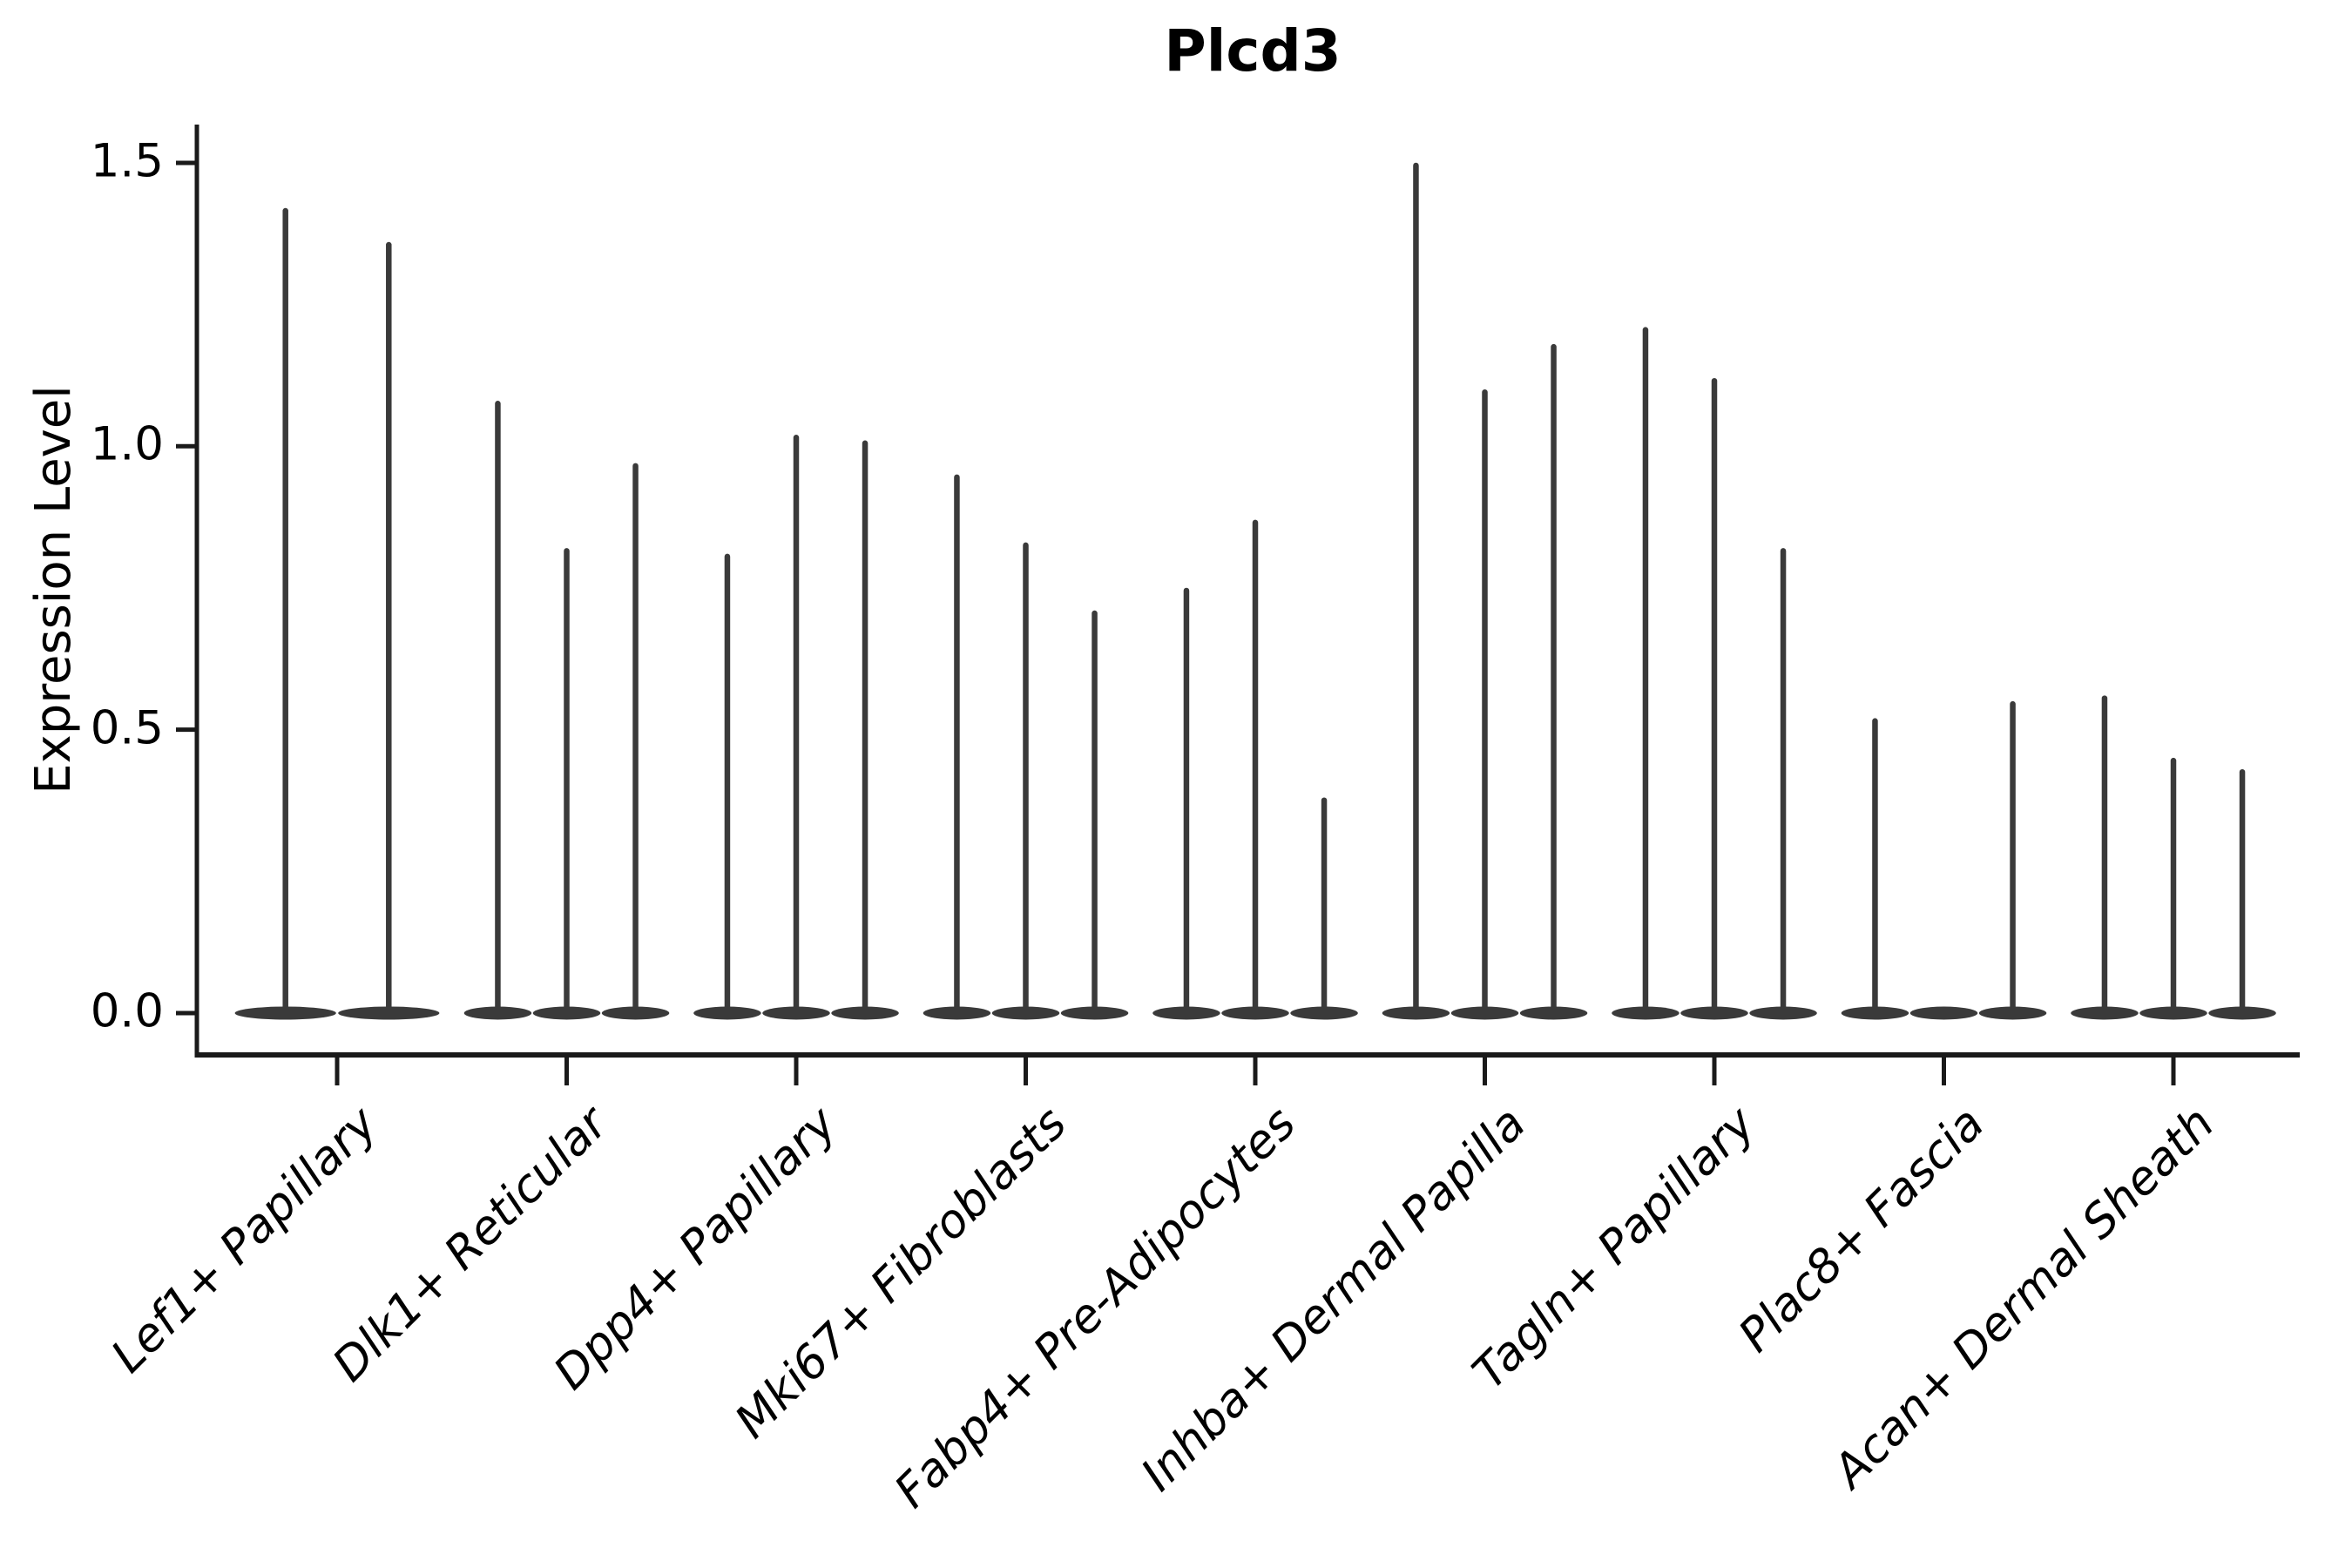 This screenshot has width=2352, height=1568. I want to click on y-tick-label: 0.0, so click(127, 1011).